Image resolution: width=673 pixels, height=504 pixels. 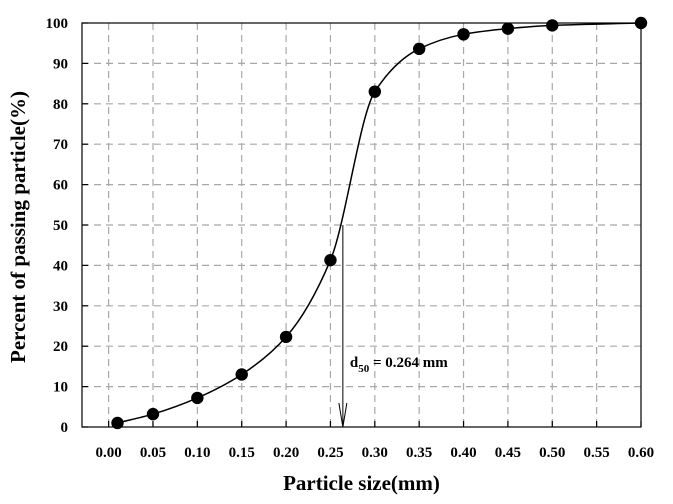 What do you see at coordinates (60, 64) in the screenshot?
I see `y-tick-label: 90` at bounding box center [60, 64].